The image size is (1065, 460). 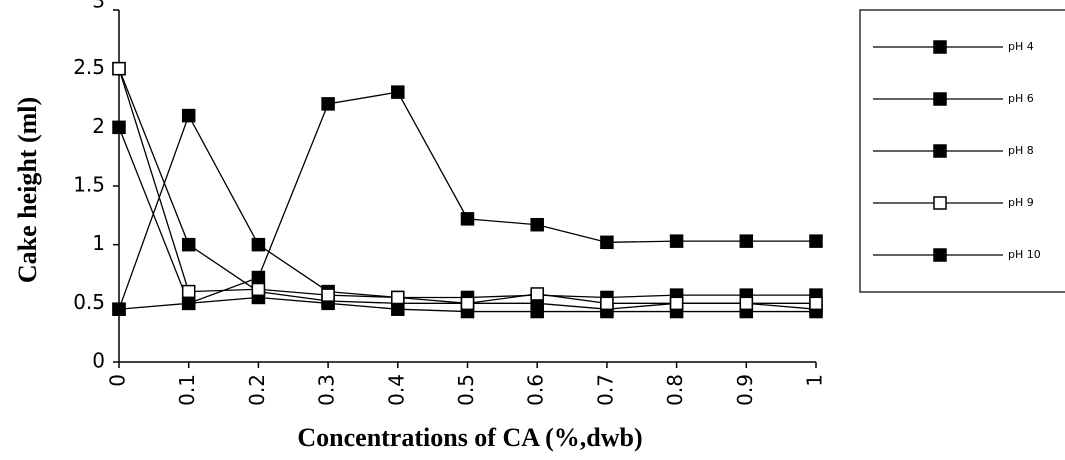 What do you see at coordinates (327, 390) in the screenshot?
I see `x-tick-label: 0.3` at bounding box center [327, 390].